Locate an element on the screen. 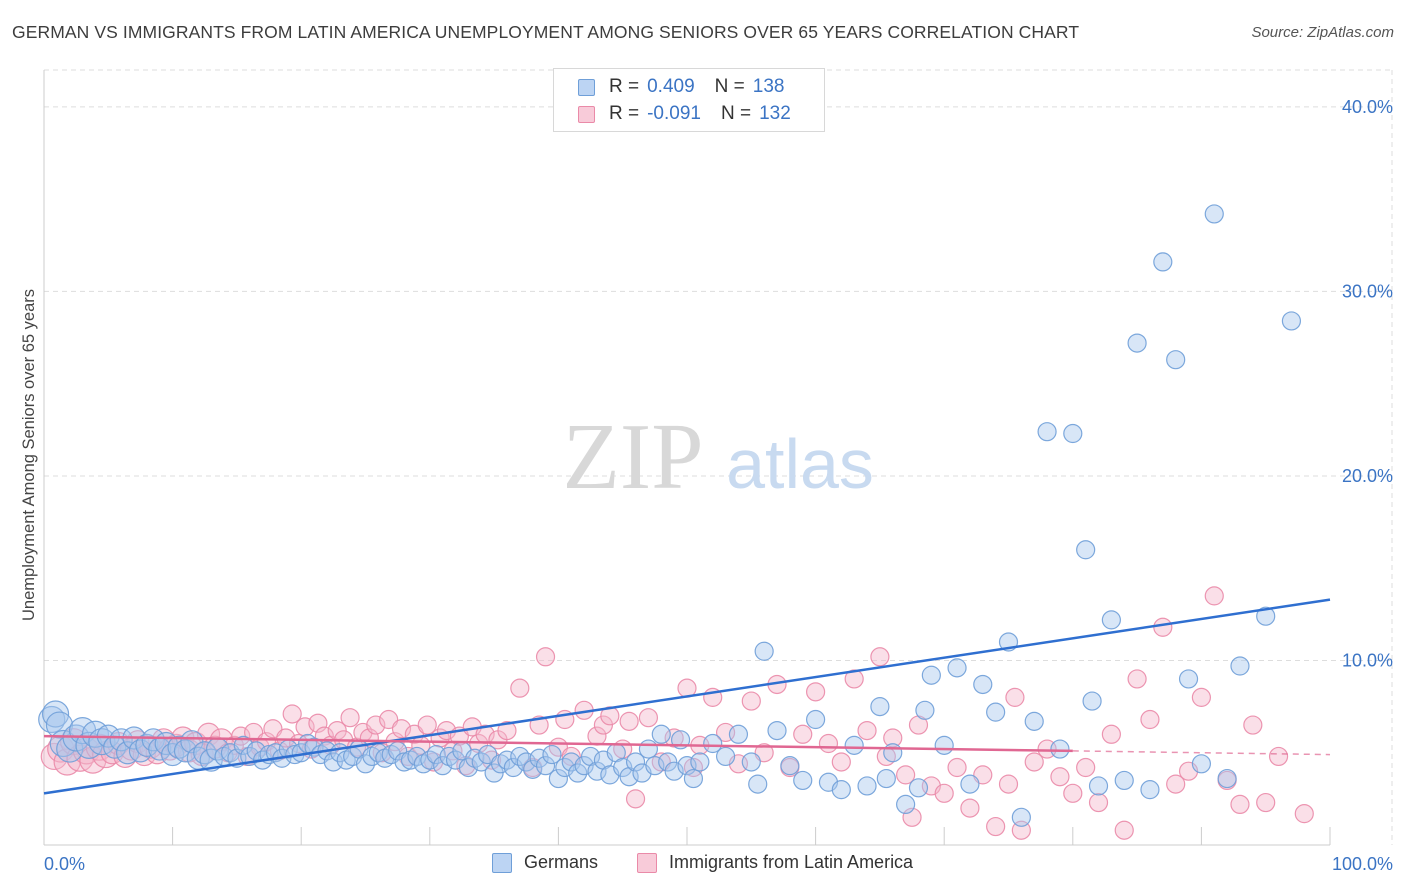 This screenshot has width=1406, height=892. y-axis-label: Unemployment Among Seniors over 65 years is located at coordinates (29, 455).